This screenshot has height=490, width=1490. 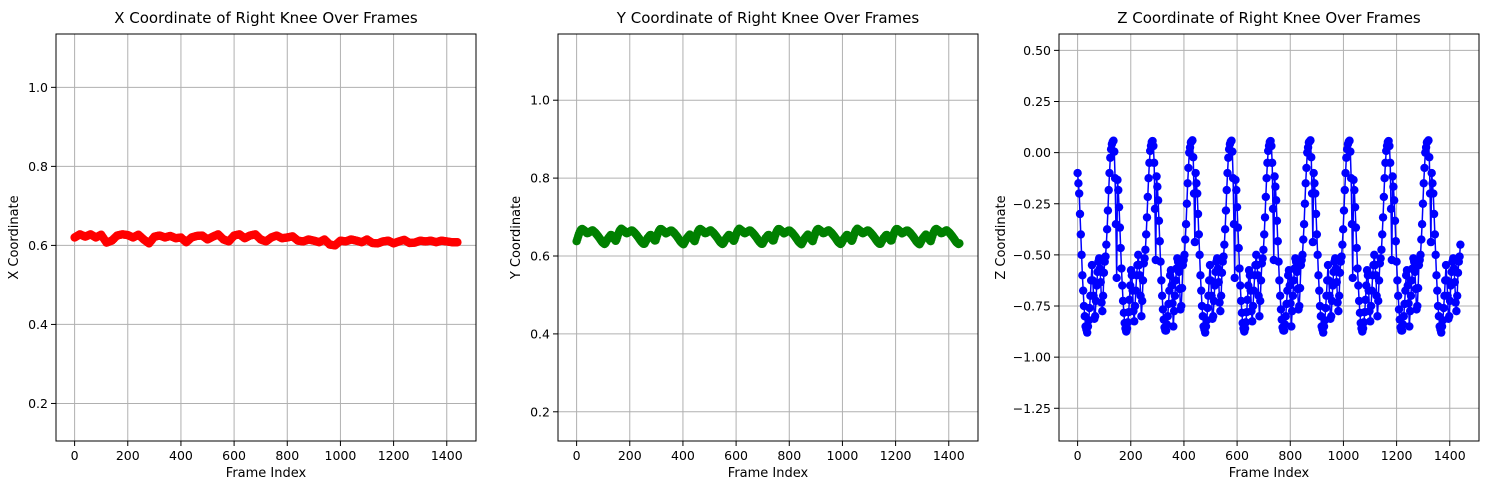 I want to click on y-tick-label: 0.4, so click(x=540, y=333).